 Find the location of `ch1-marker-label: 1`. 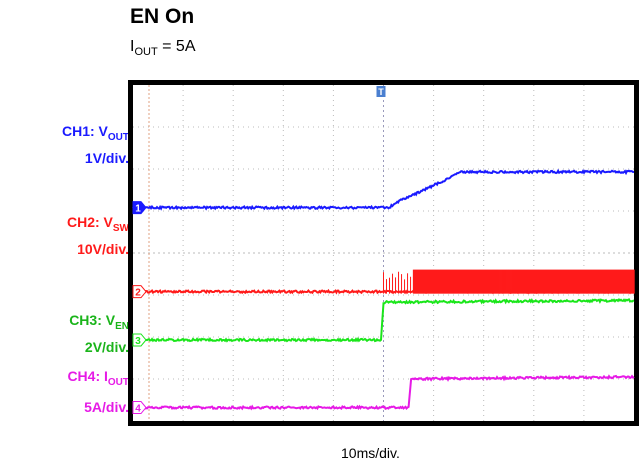

ch1-marker-label: 1 is located at coordinates (138, 209).